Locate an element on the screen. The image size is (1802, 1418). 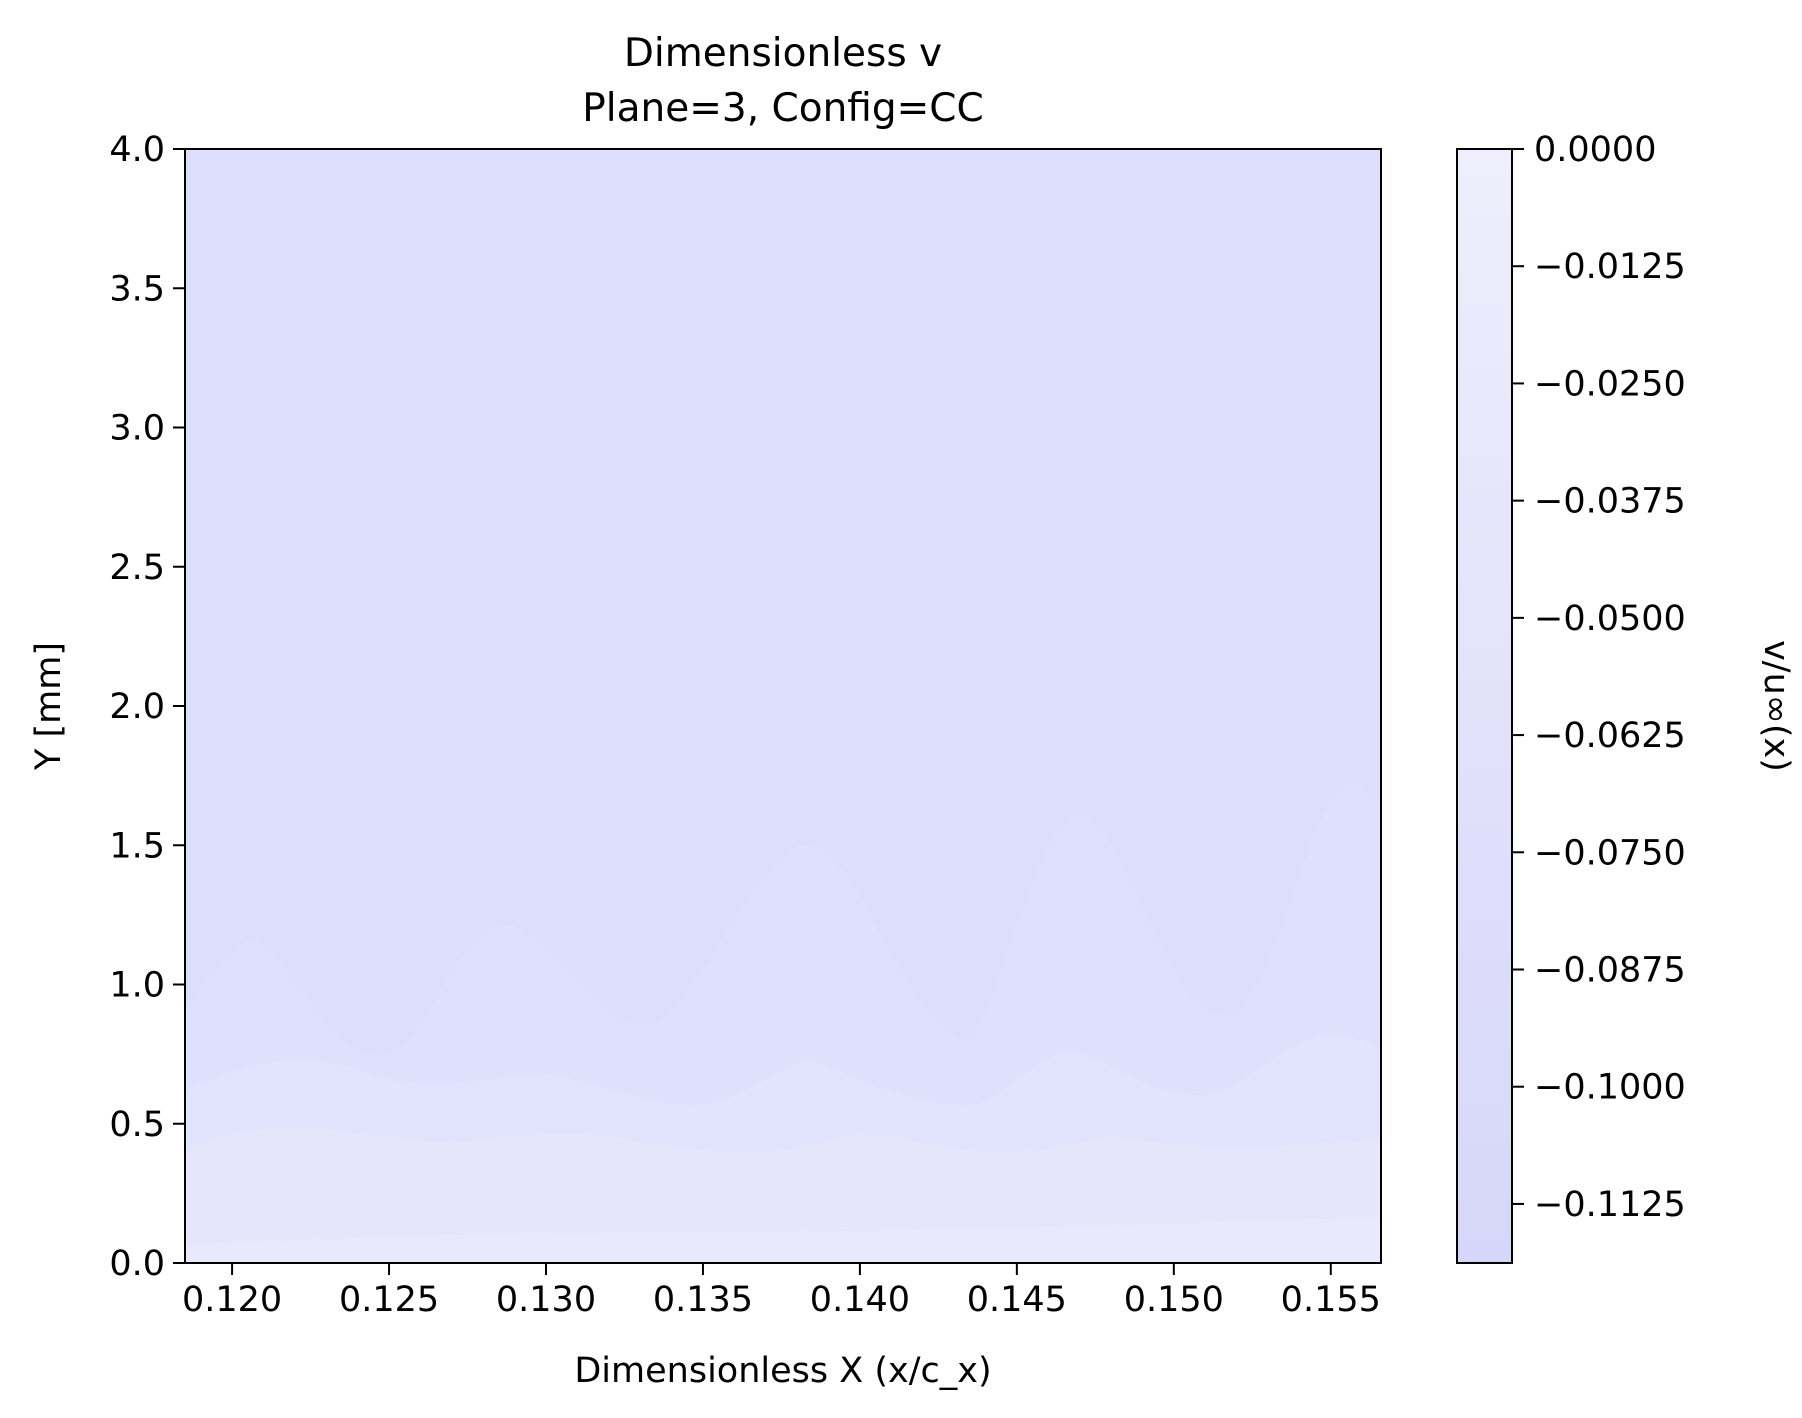
x-tick-label: 0.130 is located at coordinates (546, 1300).